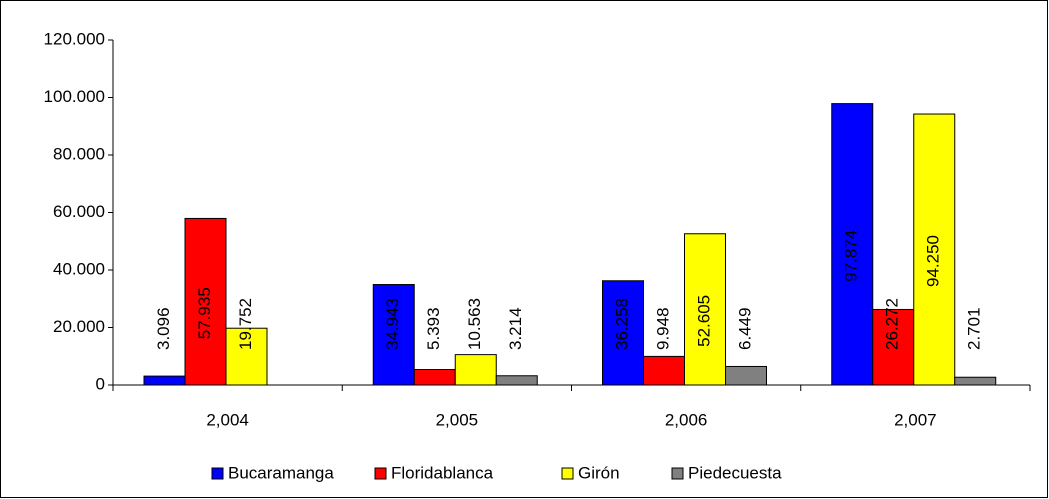 This screenshot has height=499, width=1049. Describe the element at coordinates (245, 324) in the screenshot. I see `data-label: 19.752` at that location.